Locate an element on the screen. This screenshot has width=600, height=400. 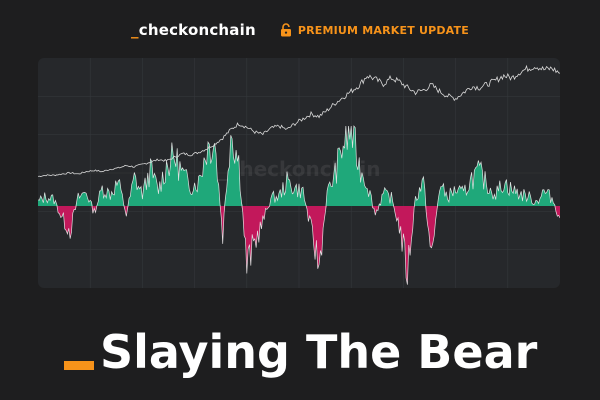
brand-name: checkonchain is located at coordinates (197, 30).